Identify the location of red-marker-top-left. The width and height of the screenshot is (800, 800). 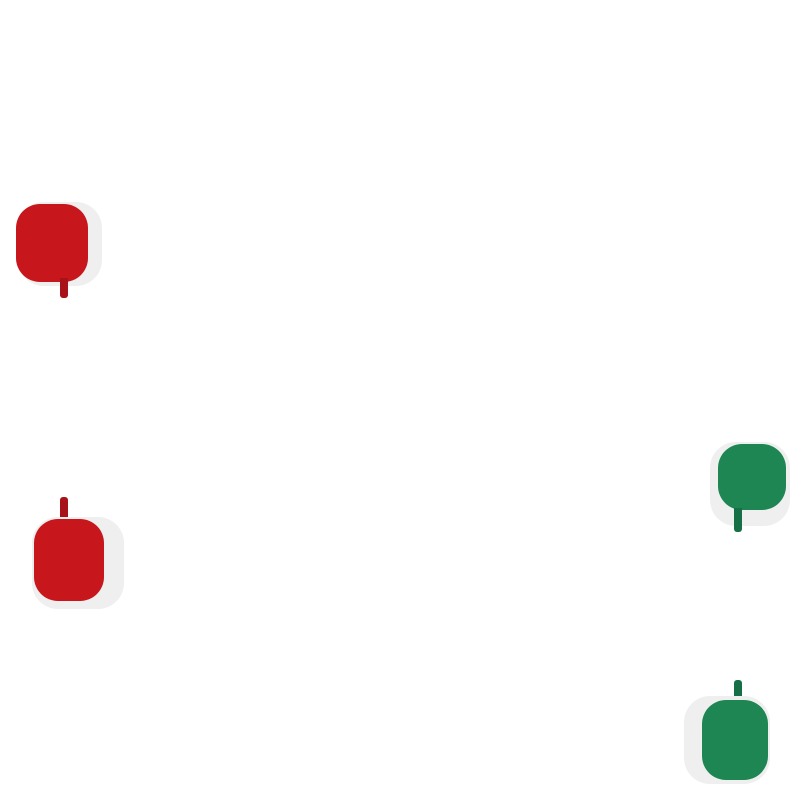
(57, 250).